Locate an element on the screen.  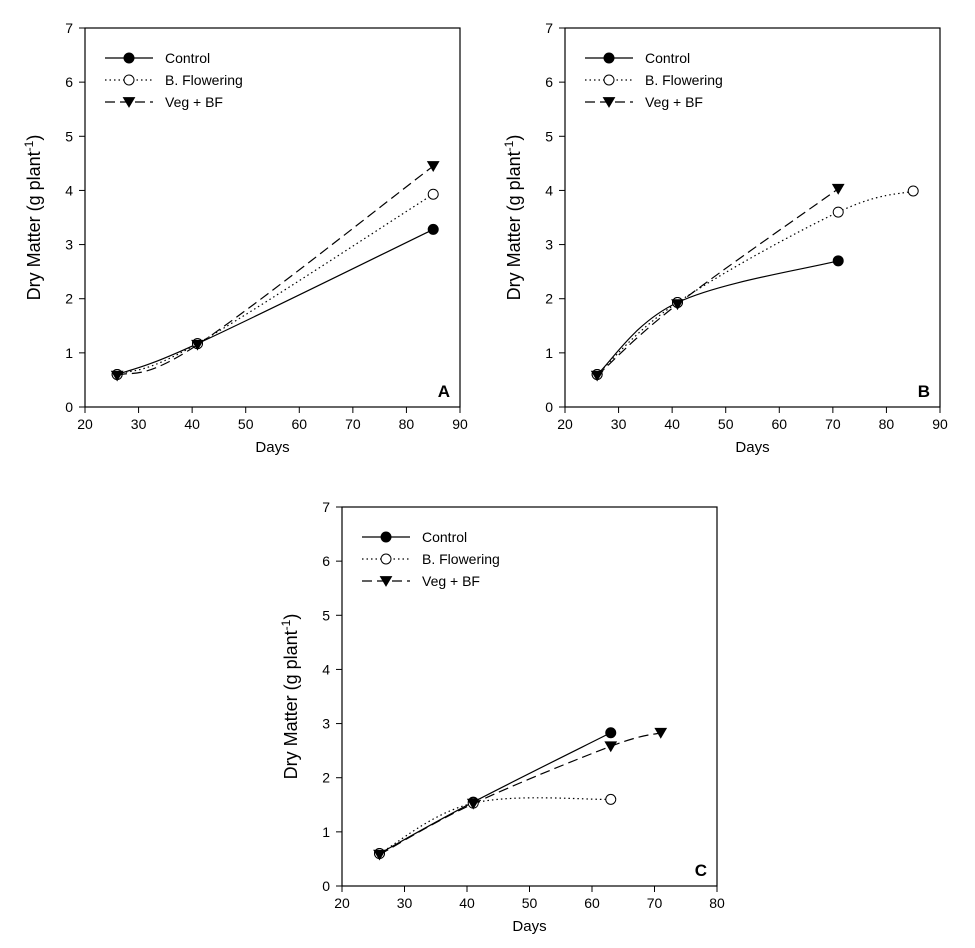
panel-label: A is located at coordinates (444, 391).